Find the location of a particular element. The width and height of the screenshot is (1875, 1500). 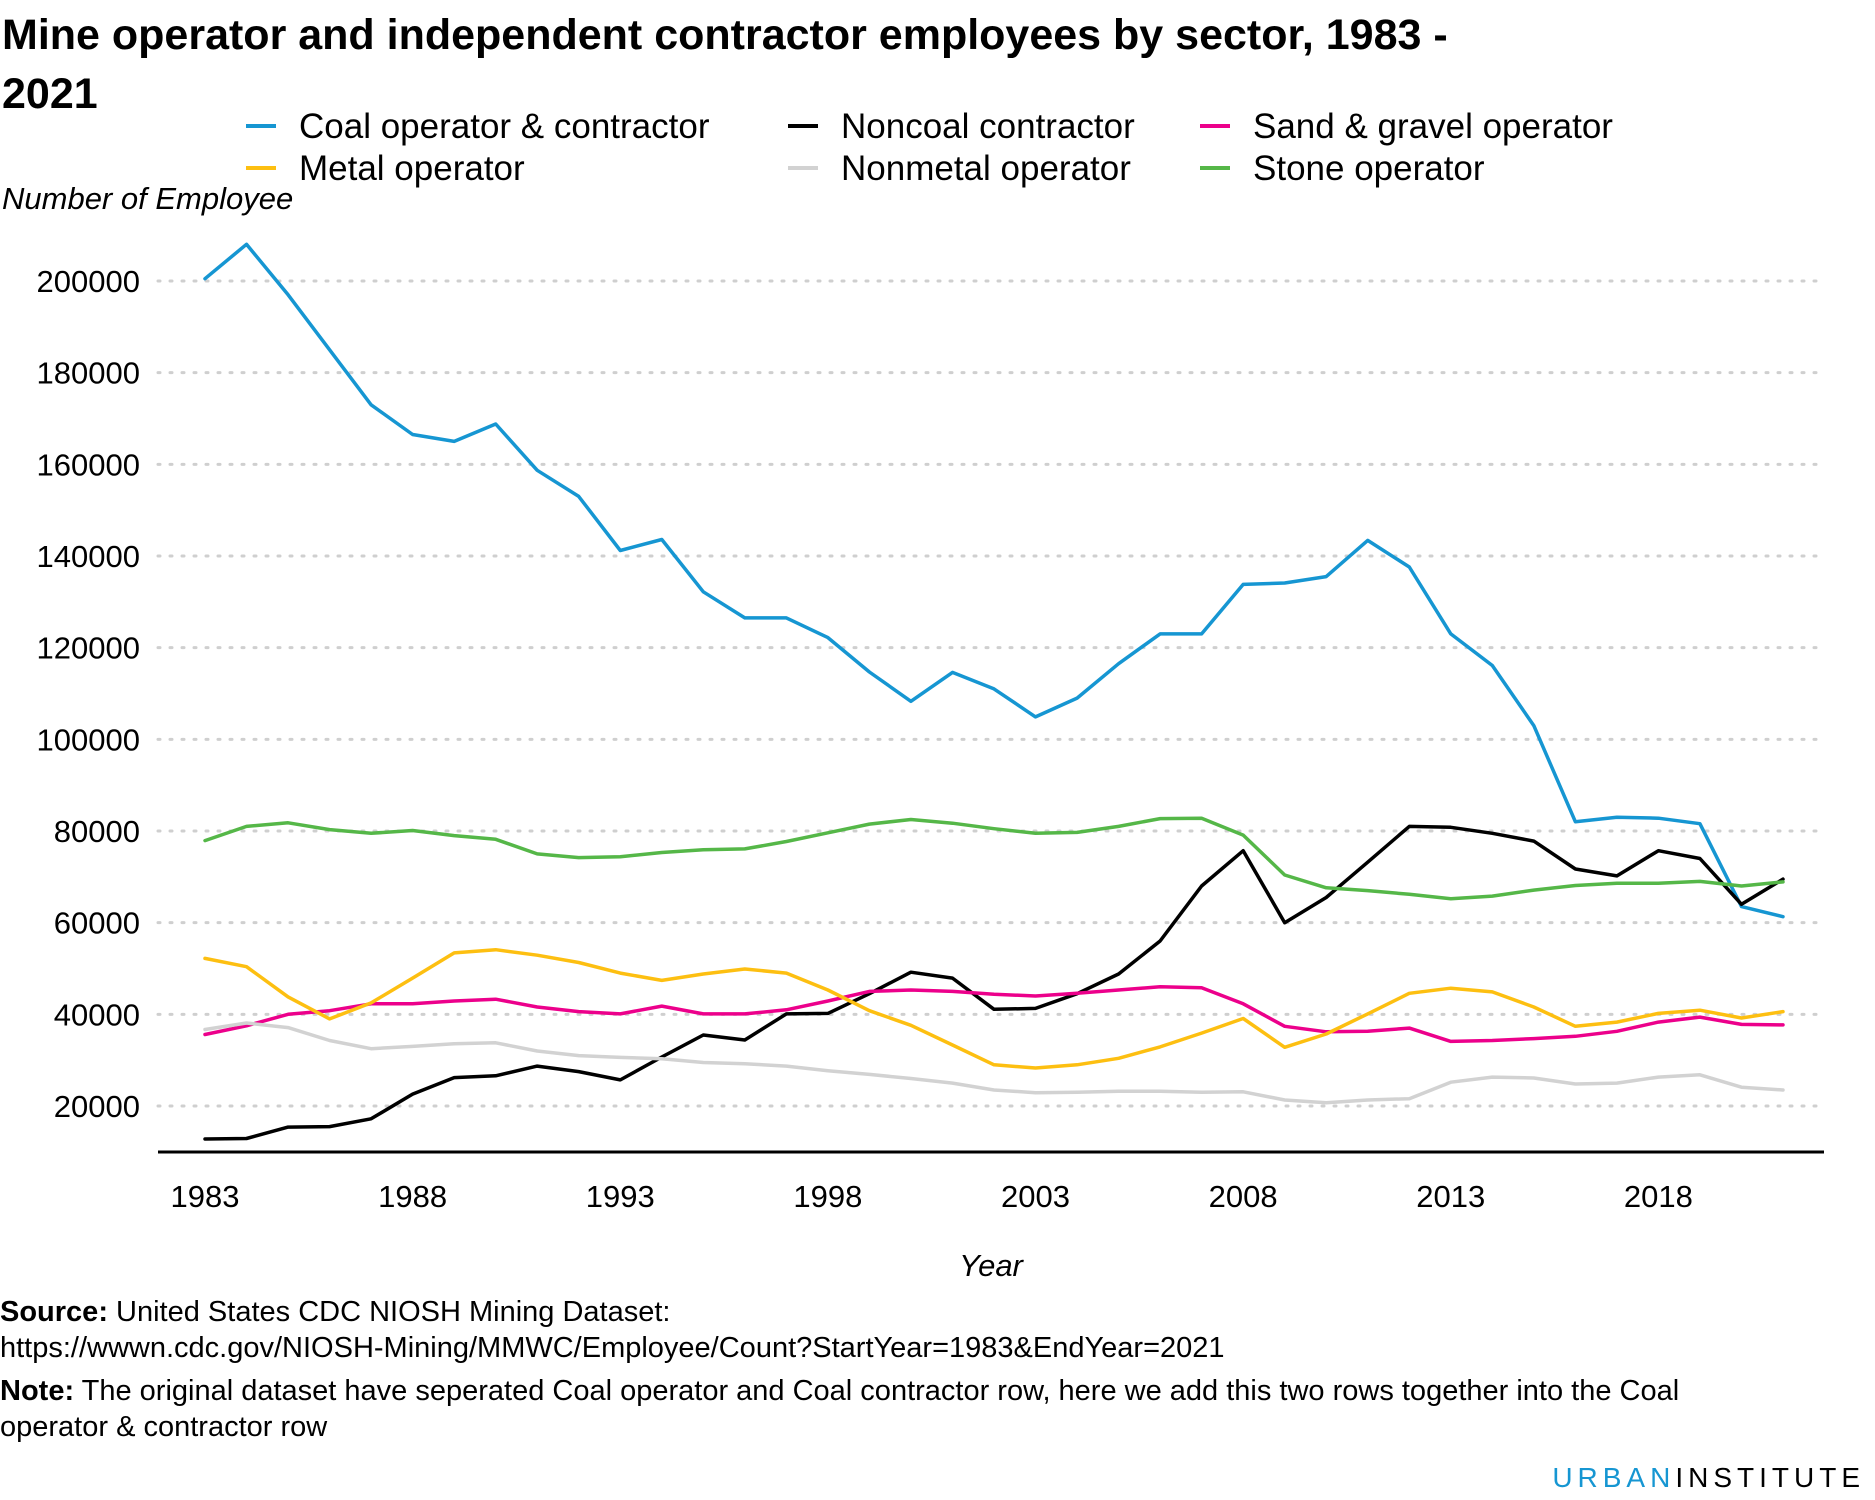

x-tick-label: 2003 is located at coordinates (1035, 1196).